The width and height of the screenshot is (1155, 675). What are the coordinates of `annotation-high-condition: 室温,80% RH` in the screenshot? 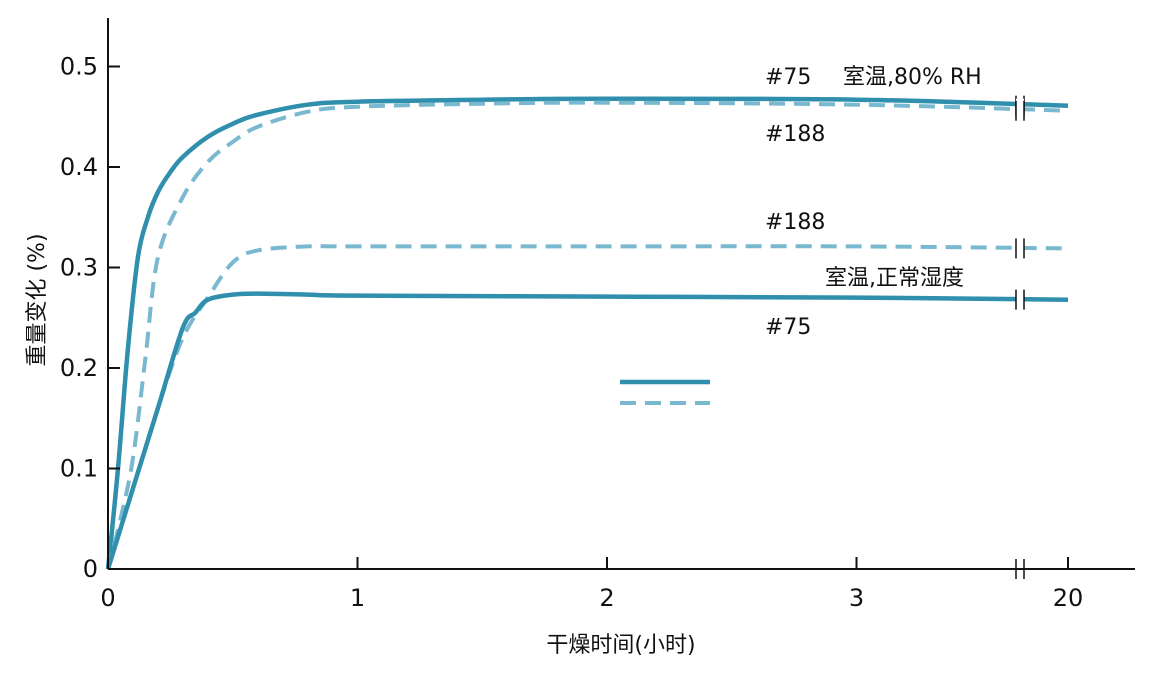 It's located at (912, 77).